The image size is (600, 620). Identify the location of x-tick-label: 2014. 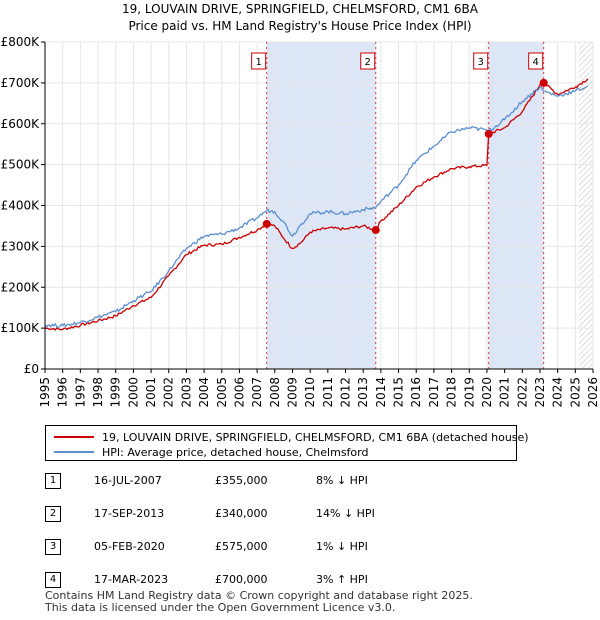
(381, 392).